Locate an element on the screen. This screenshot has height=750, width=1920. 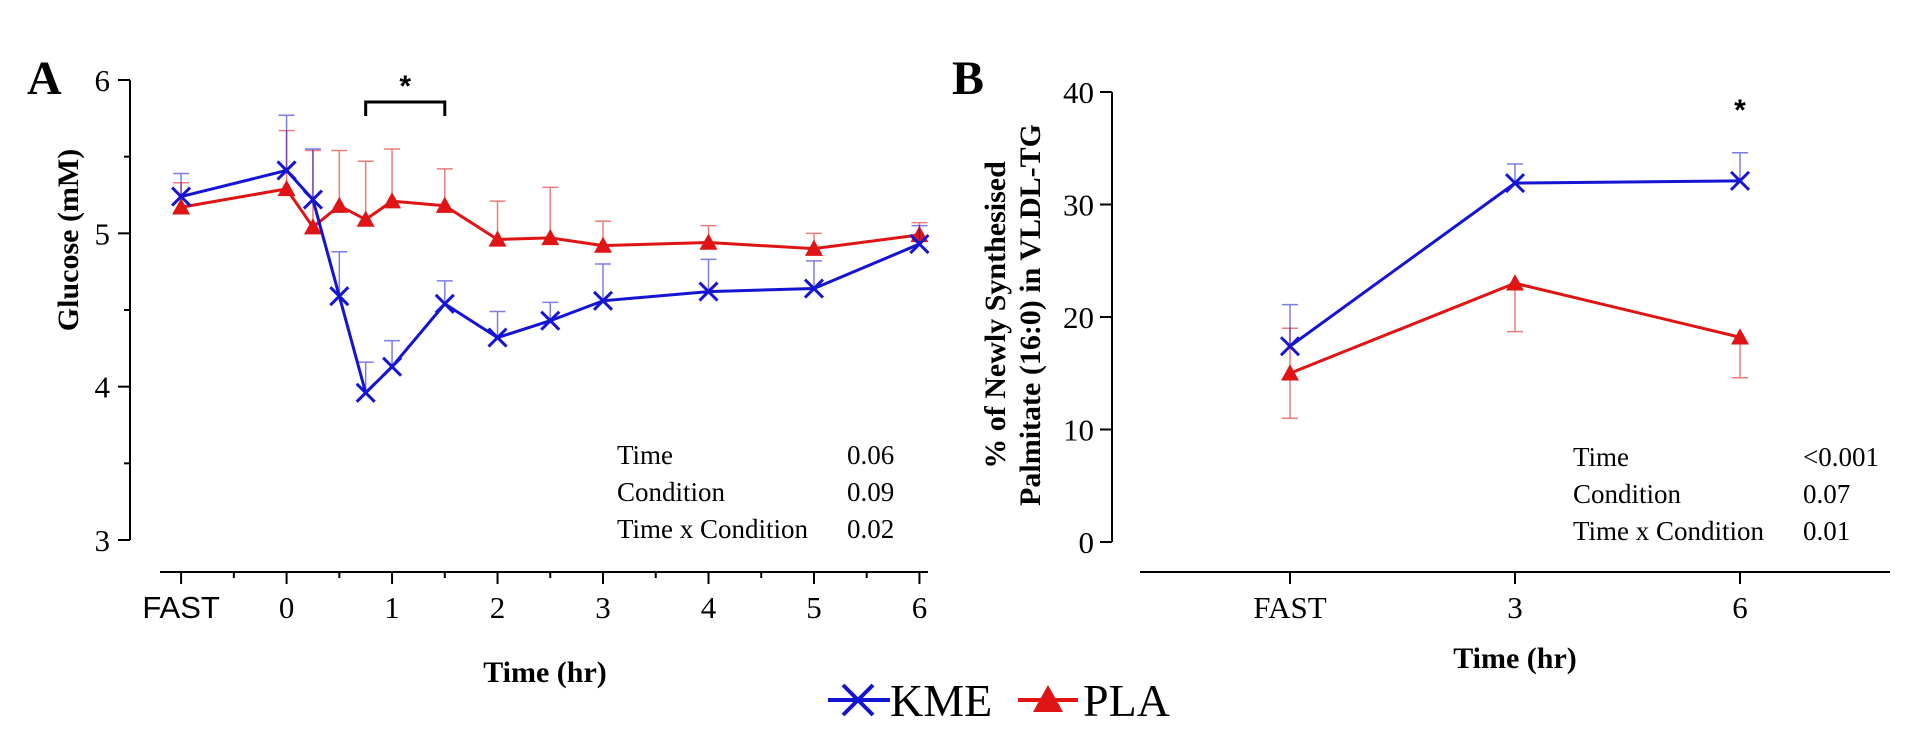
legend-label: KME is located at coordinates (941, 700).